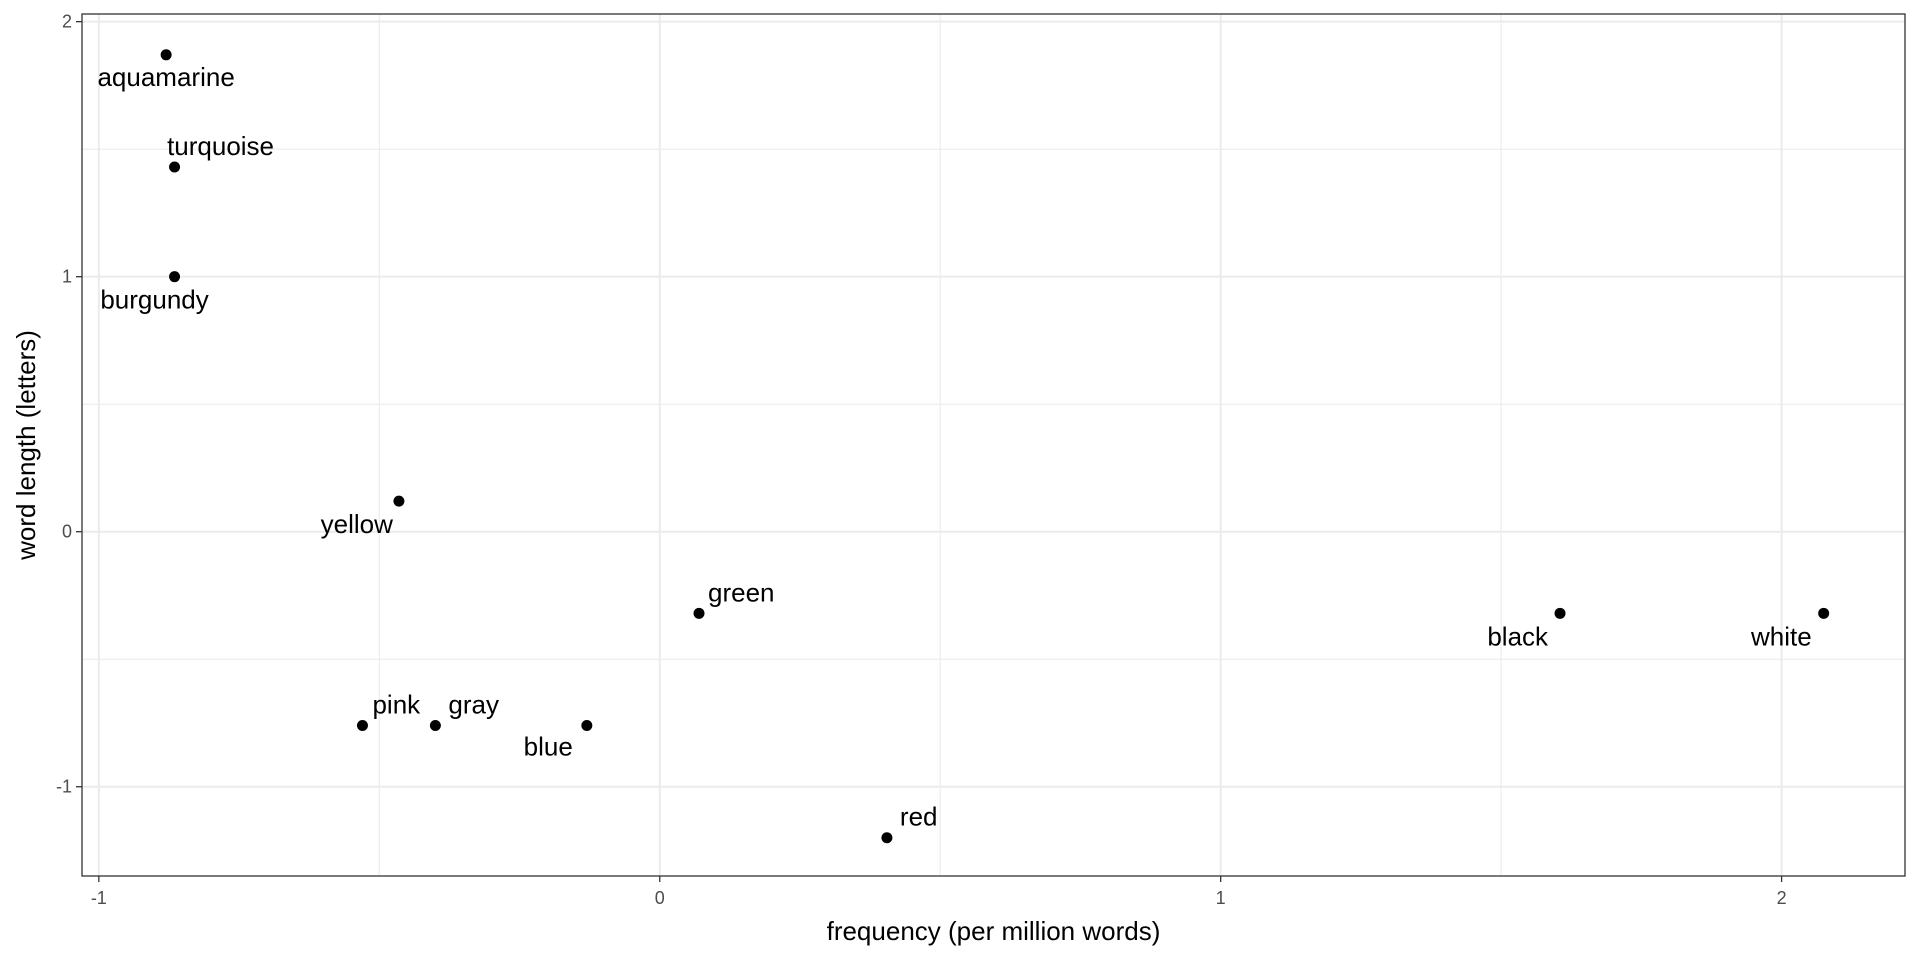  What do you see at coordinates (1782, 898) in the screenshot?
I see `x-tick-label: 2` at bounding box center [1782, 898].